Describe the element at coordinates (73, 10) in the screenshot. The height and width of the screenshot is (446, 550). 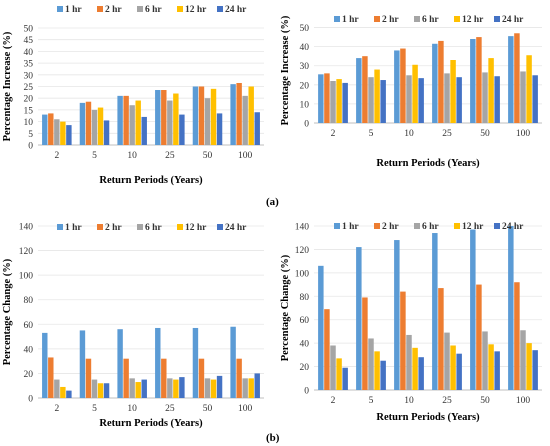
I see `chart-a-left-legend-label: 1 hr` at that location.